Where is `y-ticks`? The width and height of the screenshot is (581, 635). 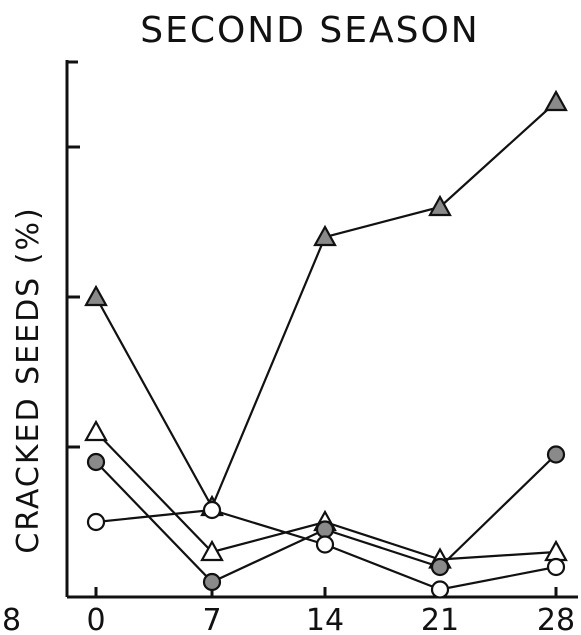
y-ticks is located at coordinates (73, 254).